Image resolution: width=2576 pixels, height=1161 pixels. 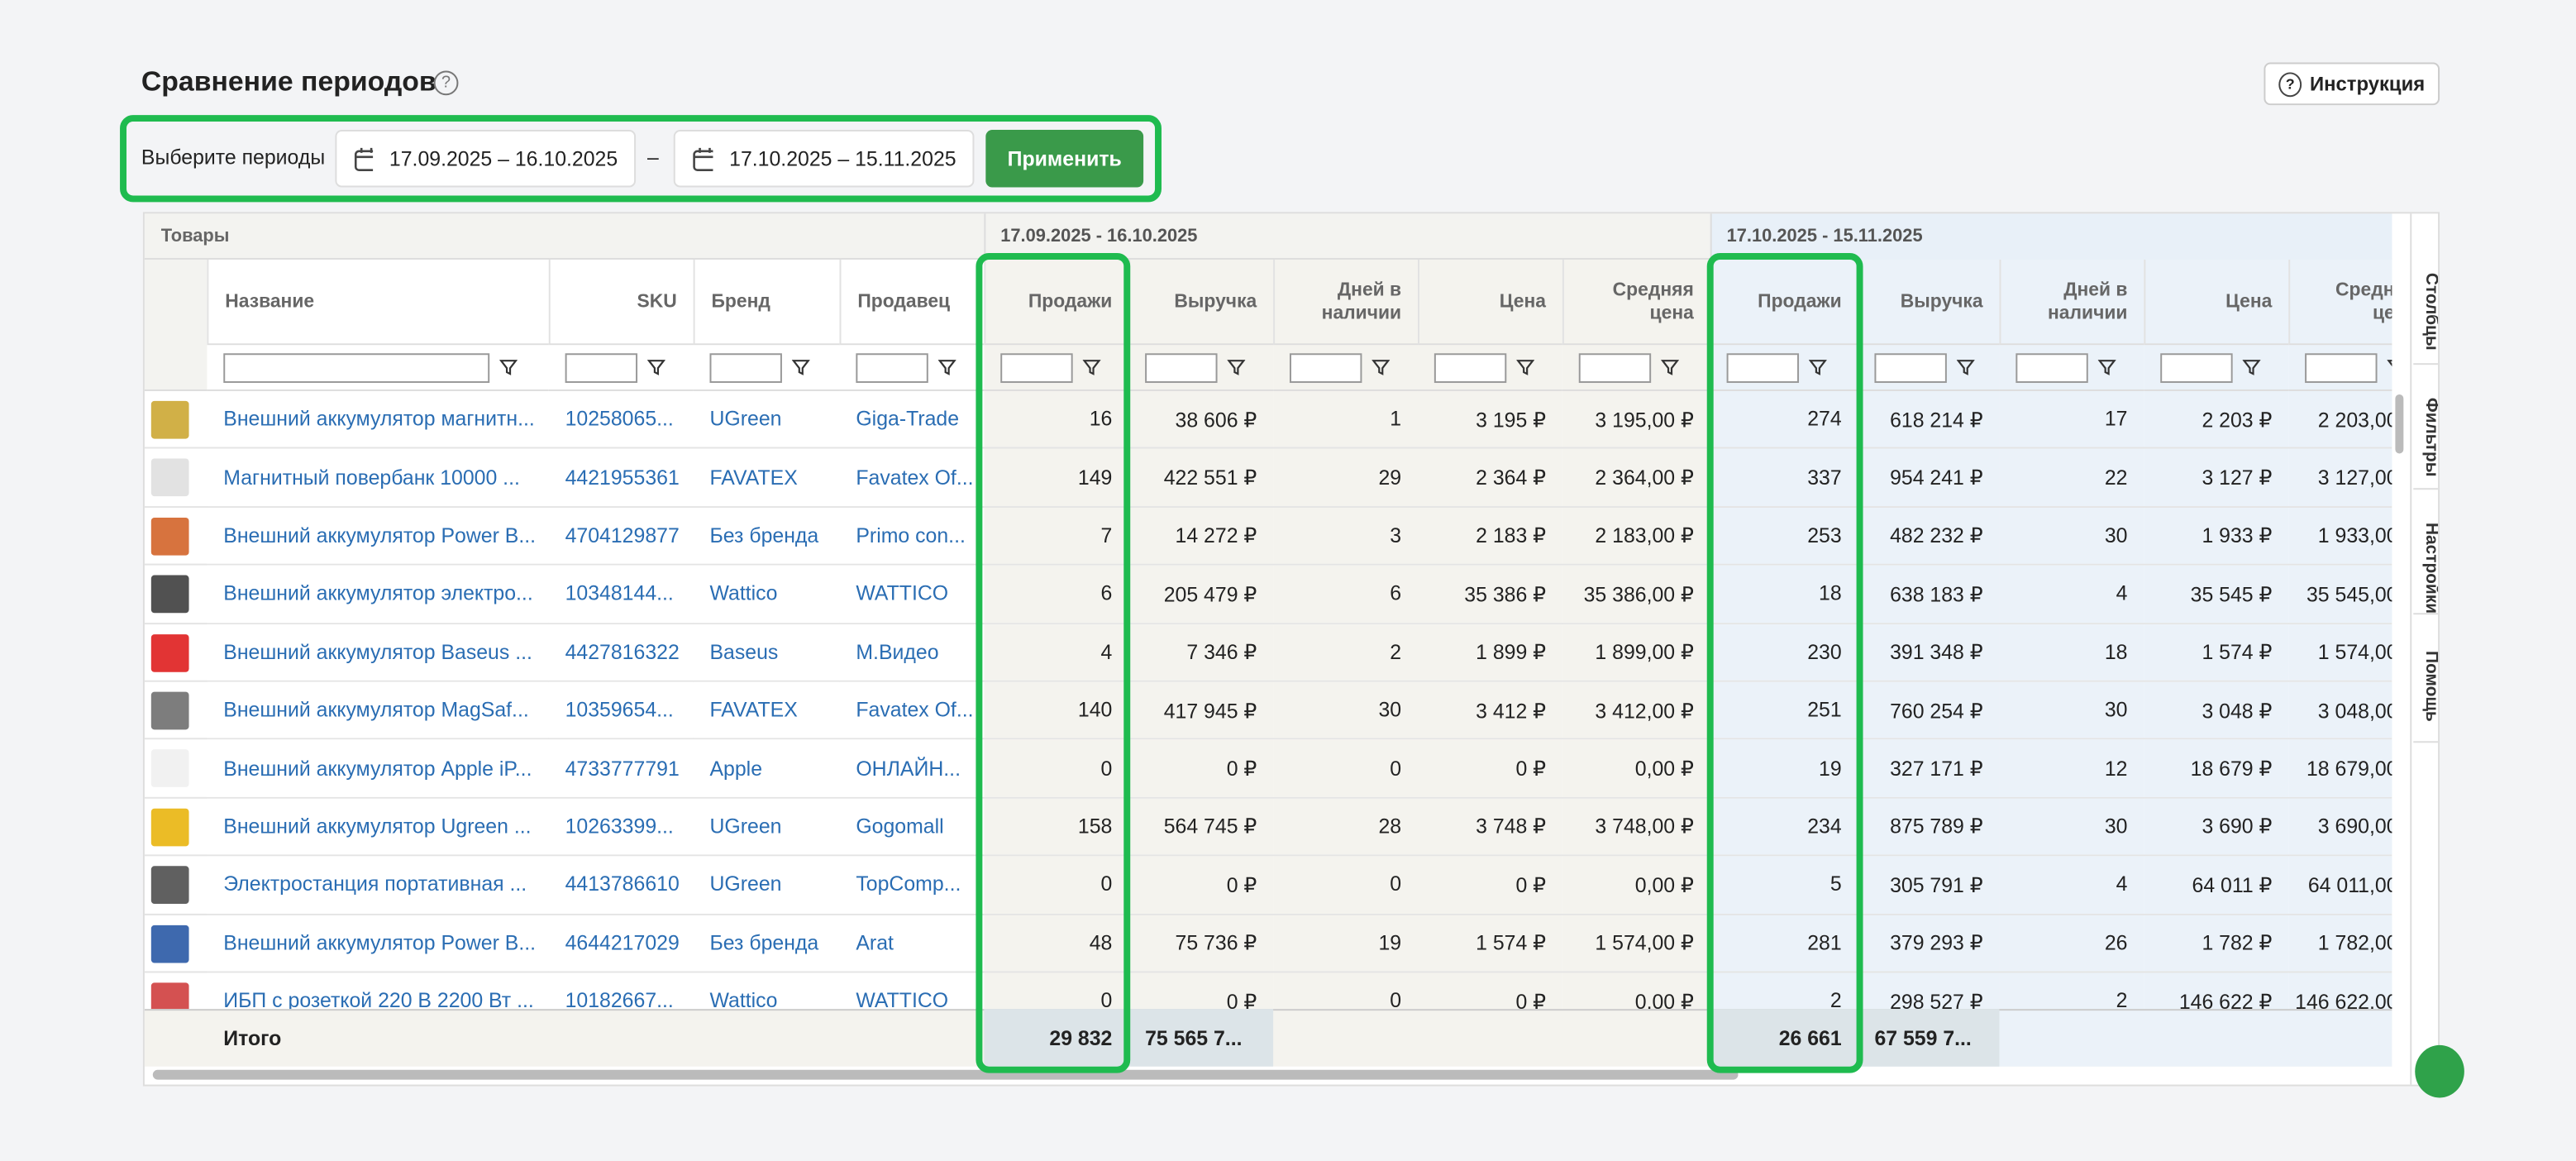 I want to click on side-tab: Настройки, so click(x=2426, y=555).